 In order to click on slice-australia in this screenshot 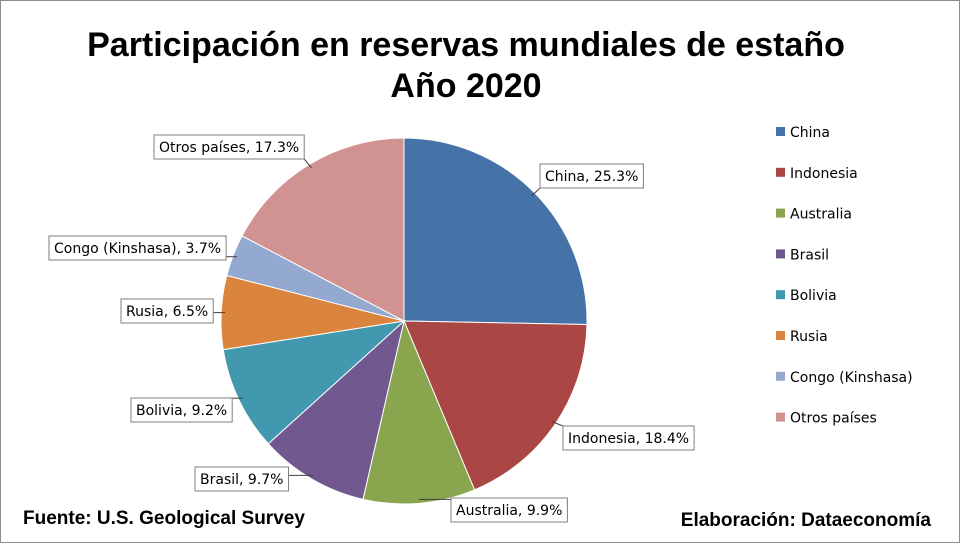, I will do `click(419, 412)`.